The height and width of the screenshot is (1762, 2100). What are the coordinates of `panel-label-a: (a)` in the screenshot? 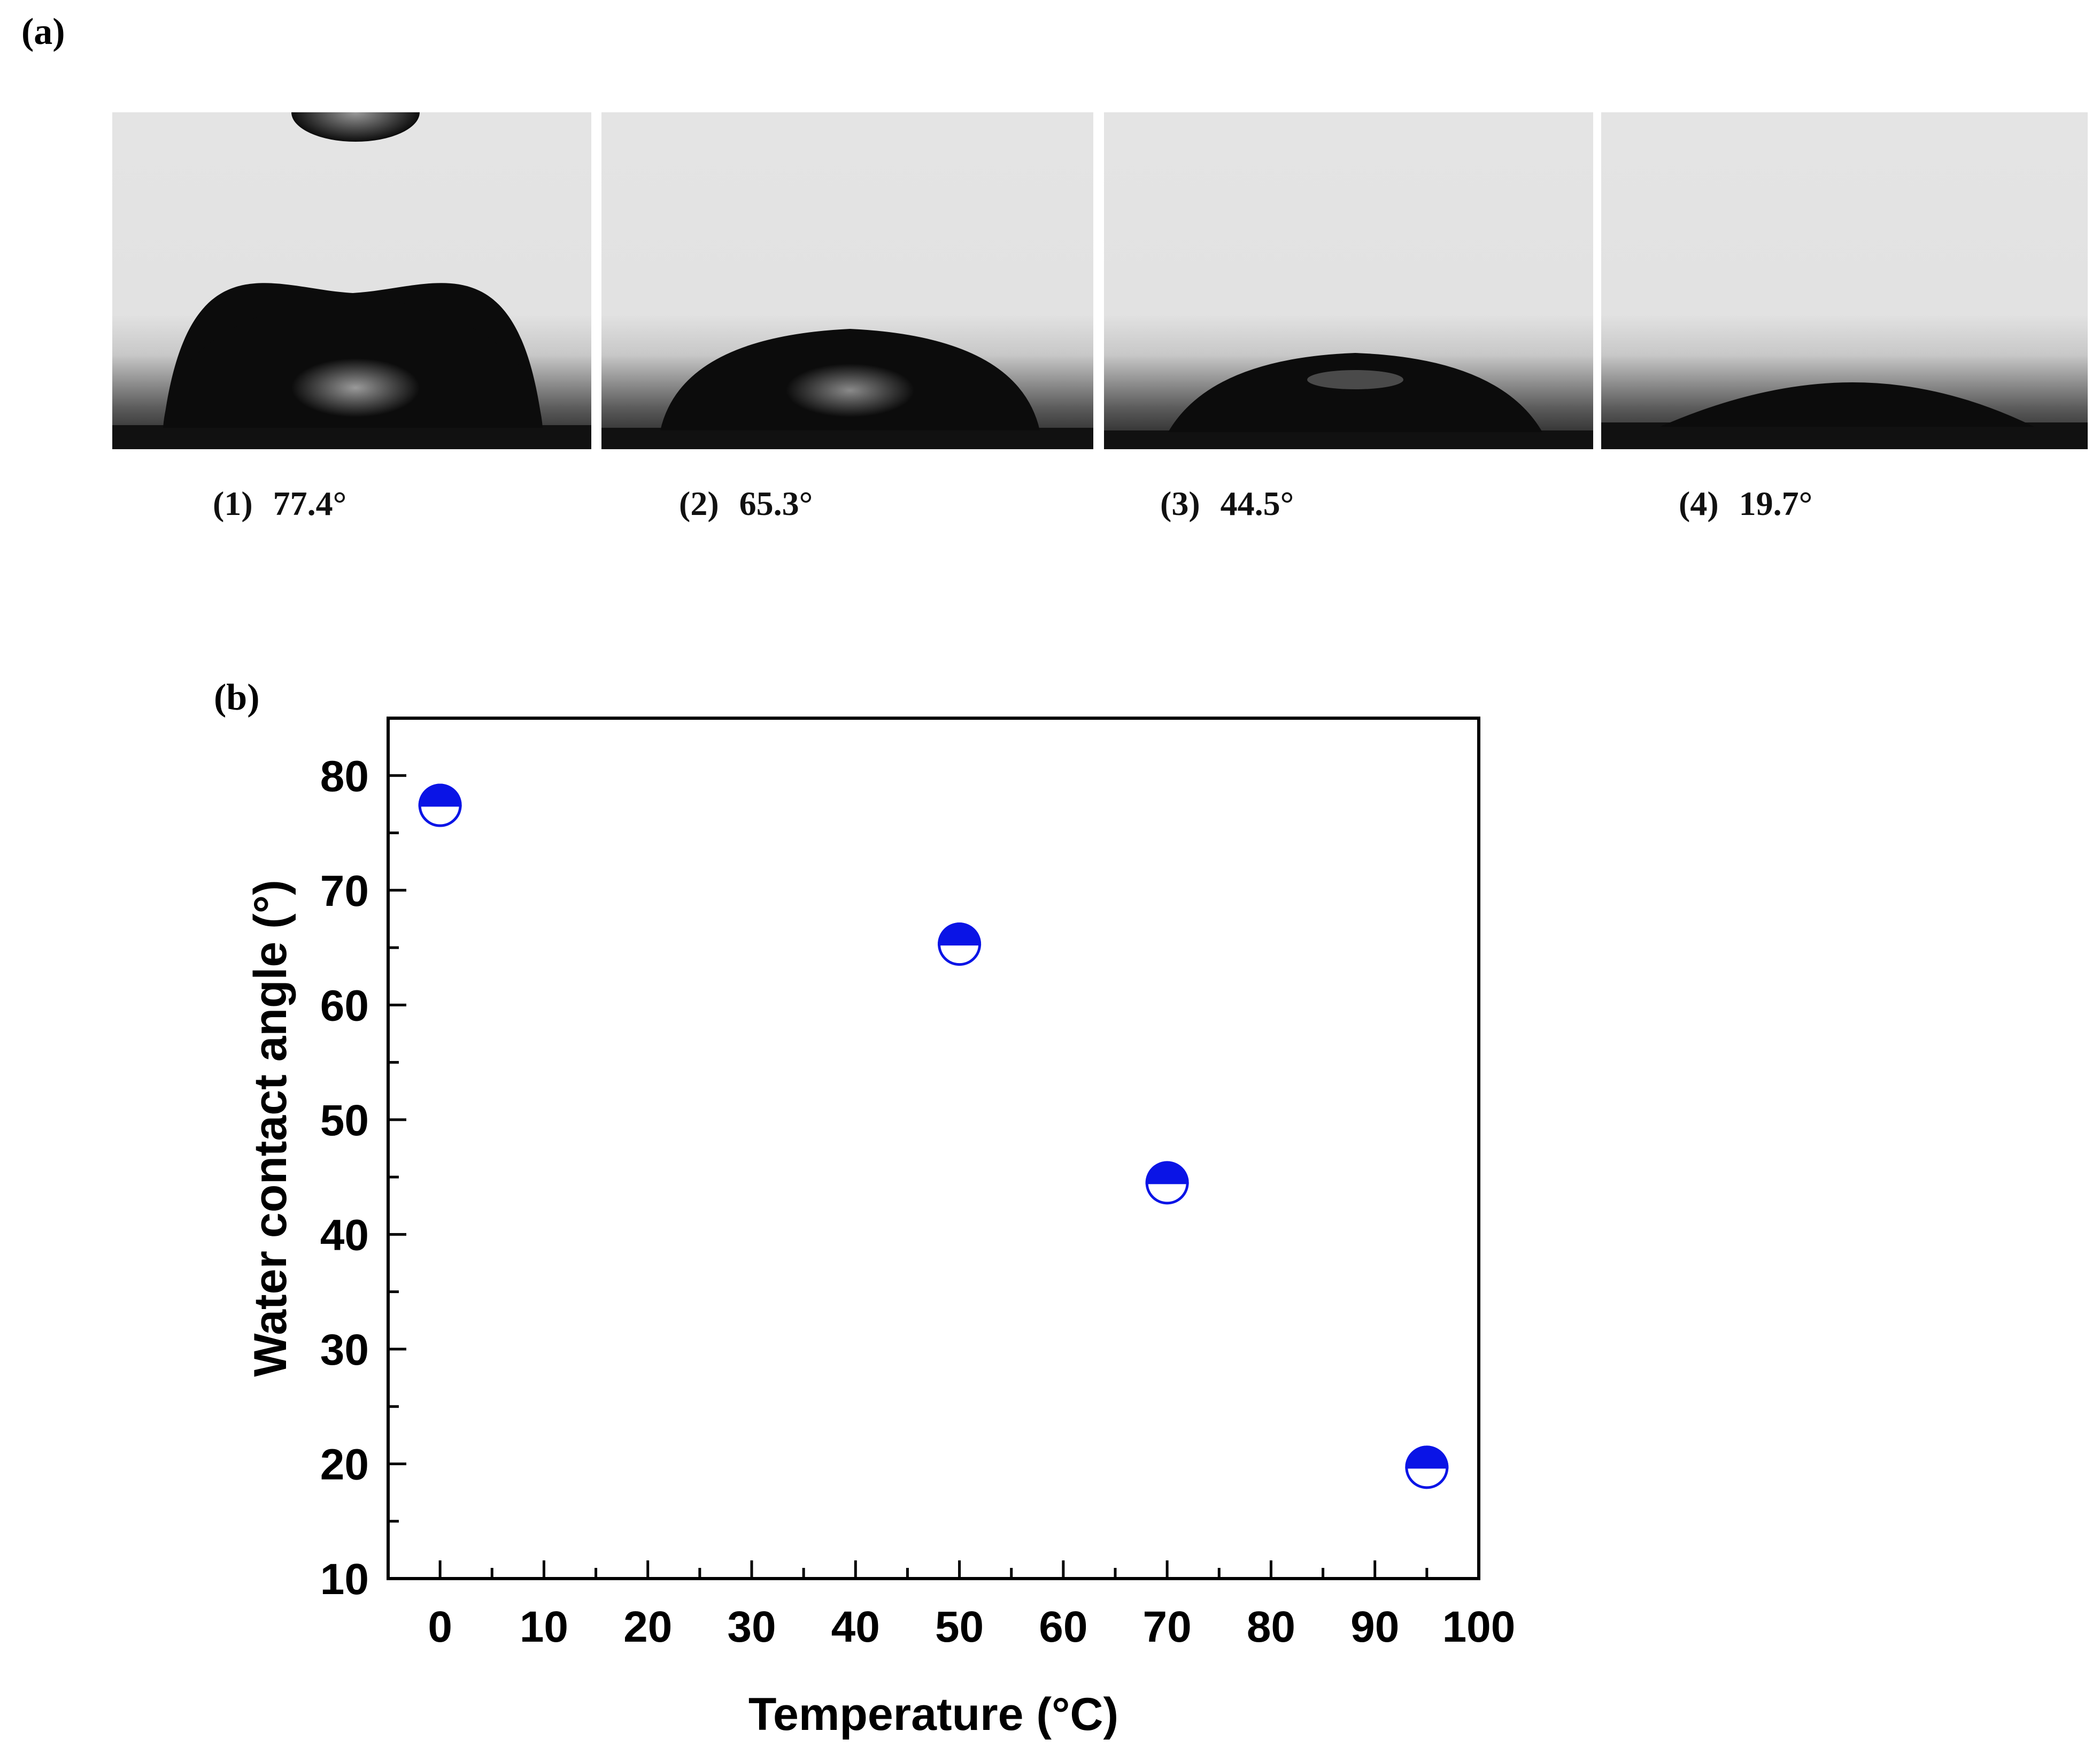 It's located at (43, 31).